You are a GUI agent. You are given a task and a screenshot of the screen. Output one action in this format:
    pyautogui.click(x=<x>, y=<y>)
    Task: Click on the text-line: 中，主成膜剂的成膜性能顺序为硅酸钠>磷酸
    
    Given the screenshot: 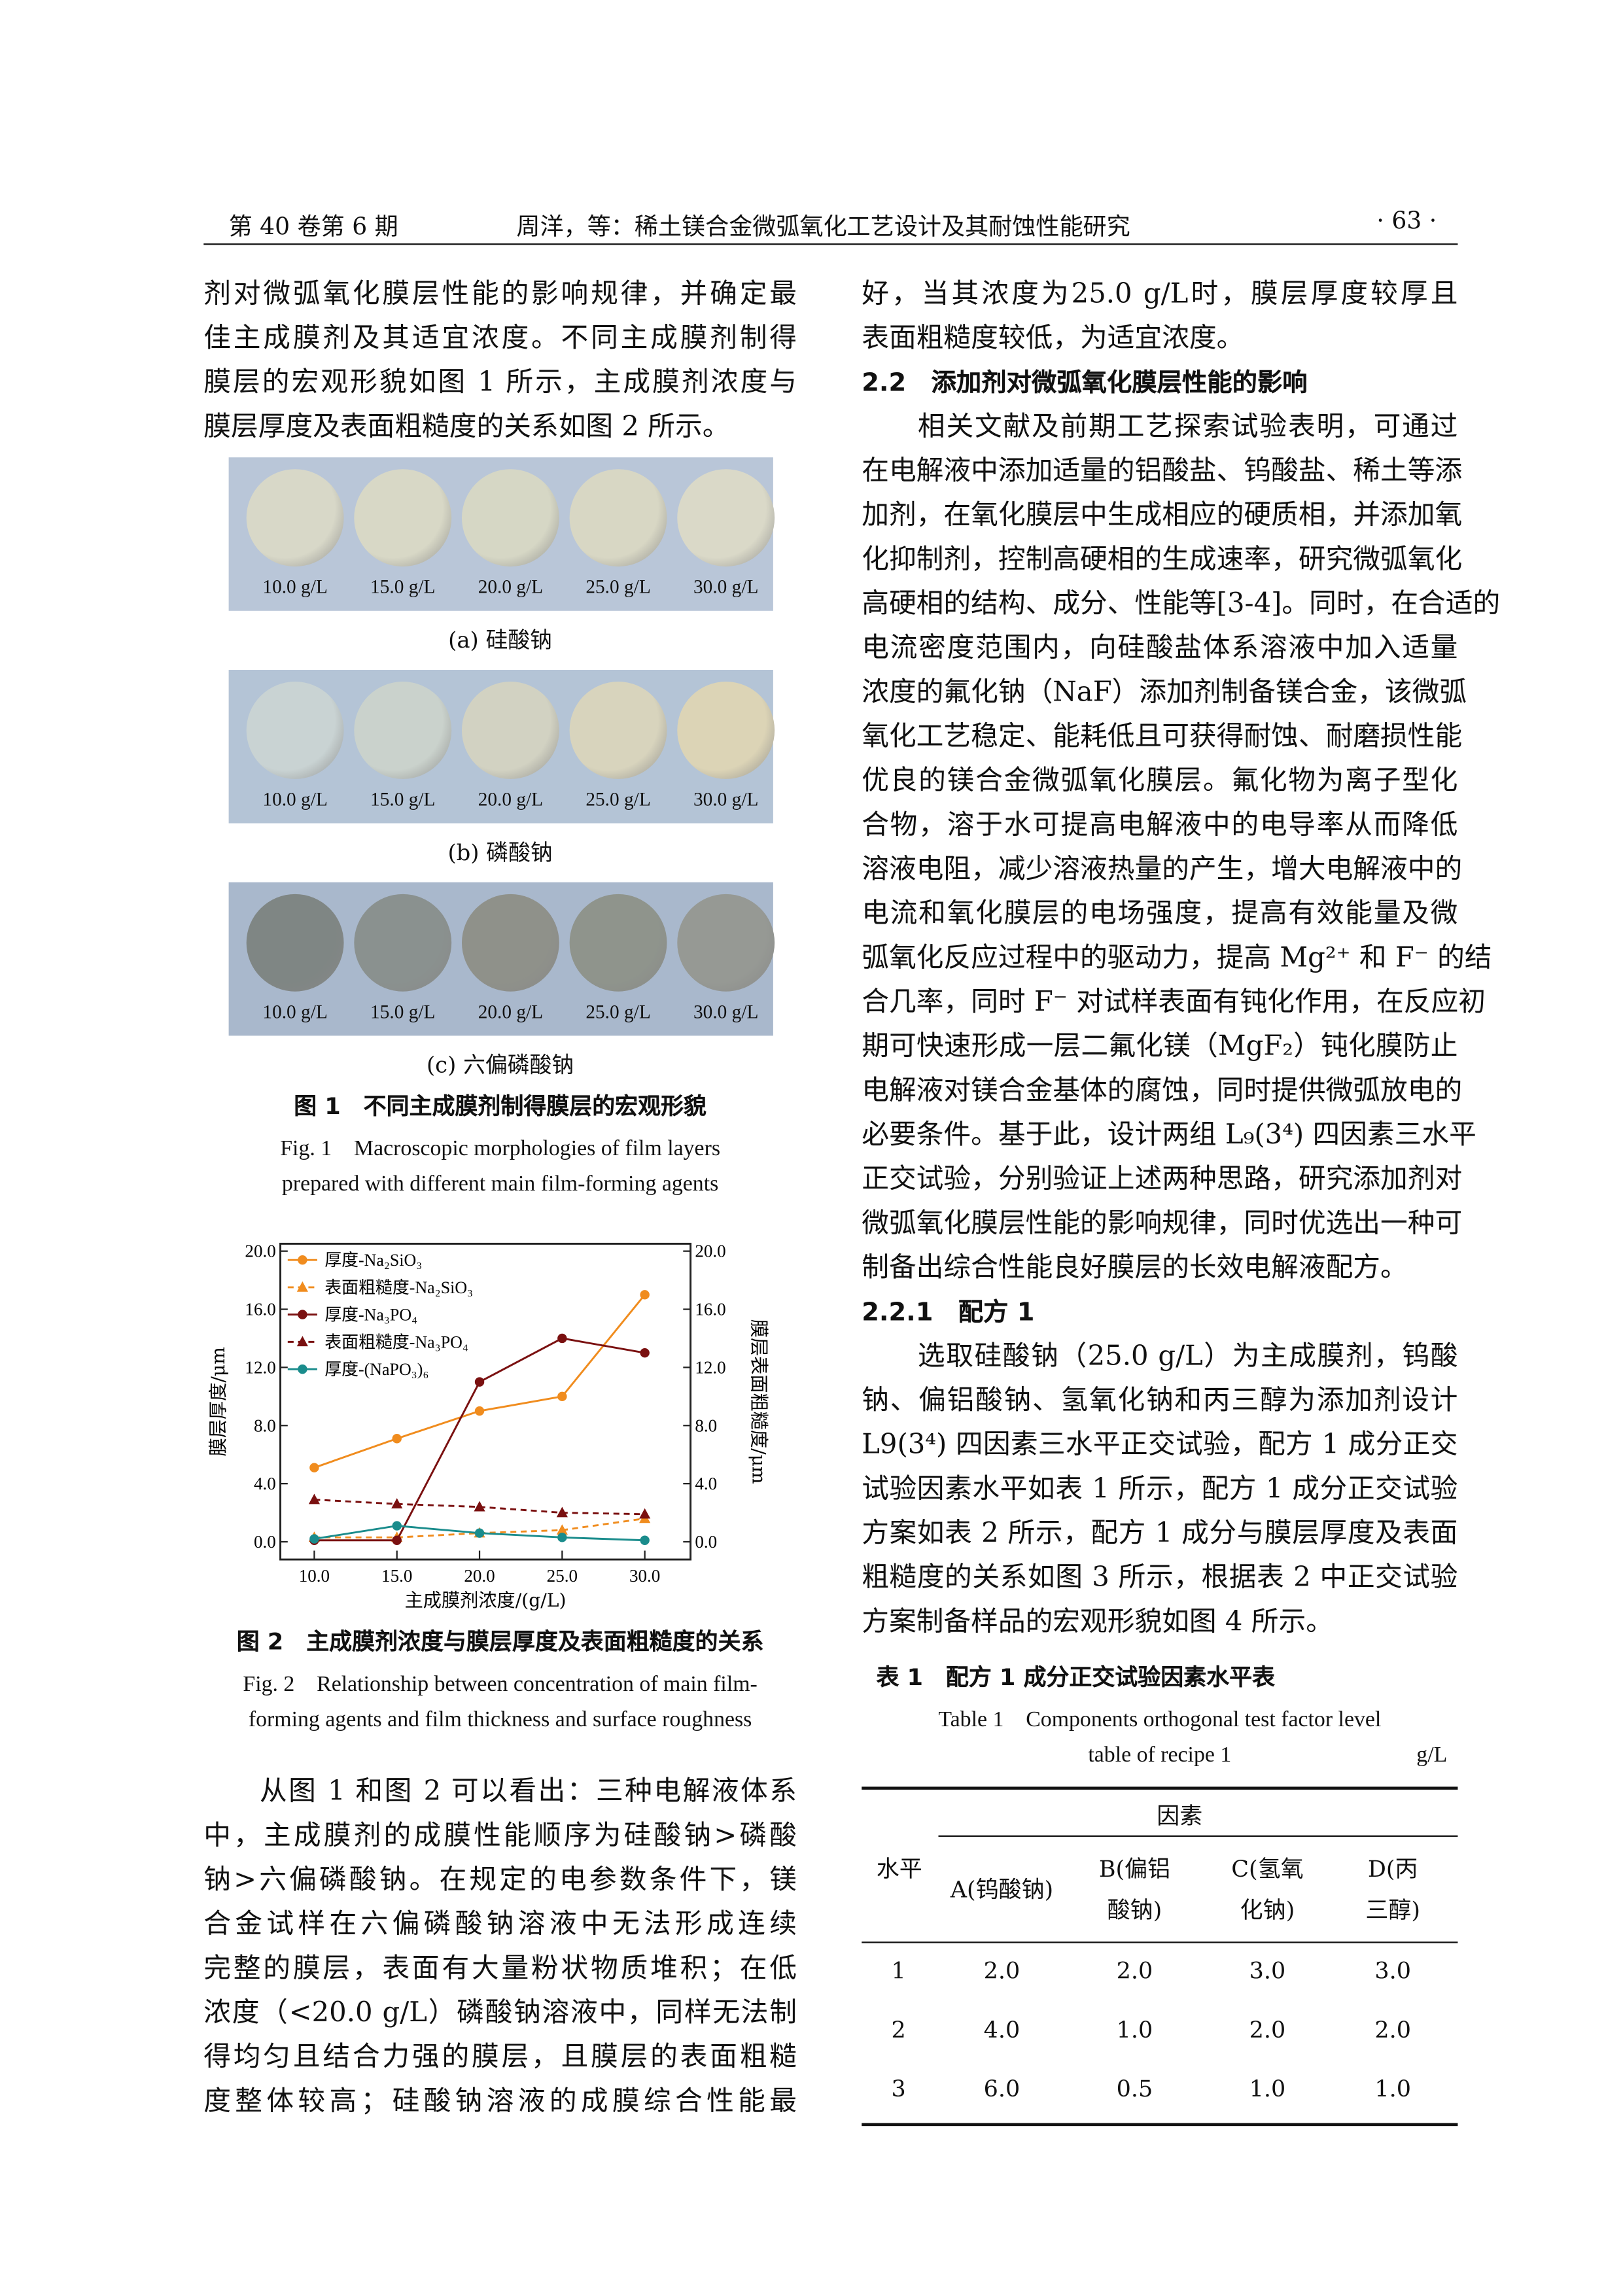 What is the action you would take?
    pyautogui.click(x=500, y=1836)
    